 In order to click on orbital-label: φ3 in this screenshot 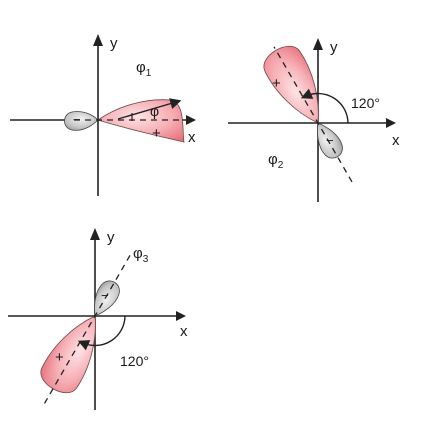, I will do `click(141, 255)`.